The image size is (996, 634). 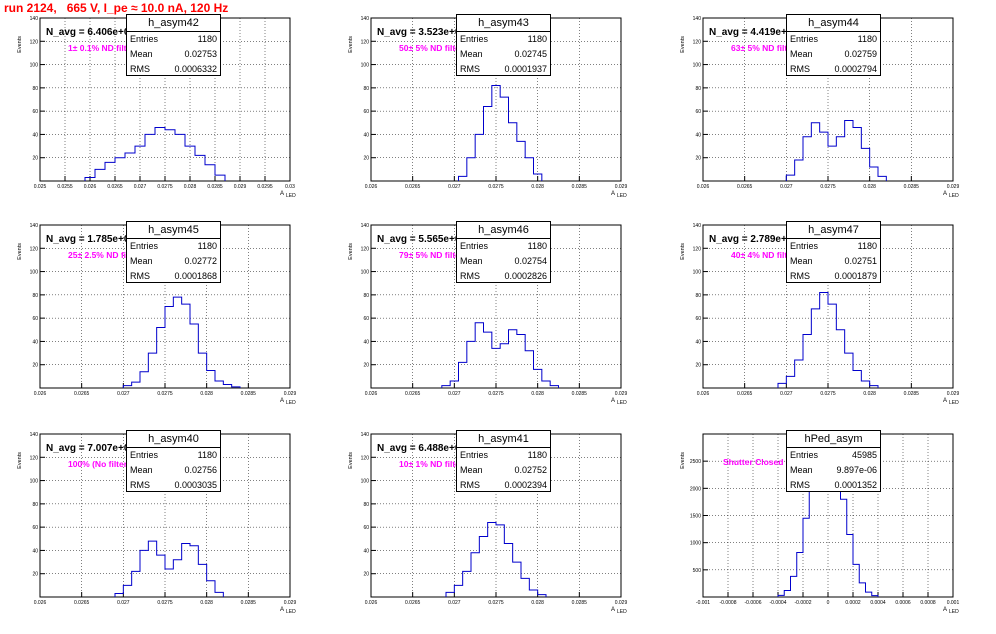 What do you see at coordinates (953, 603) in the screenshot?
I see `x-tick-label: 0.001` at bounding box center [953, 603].